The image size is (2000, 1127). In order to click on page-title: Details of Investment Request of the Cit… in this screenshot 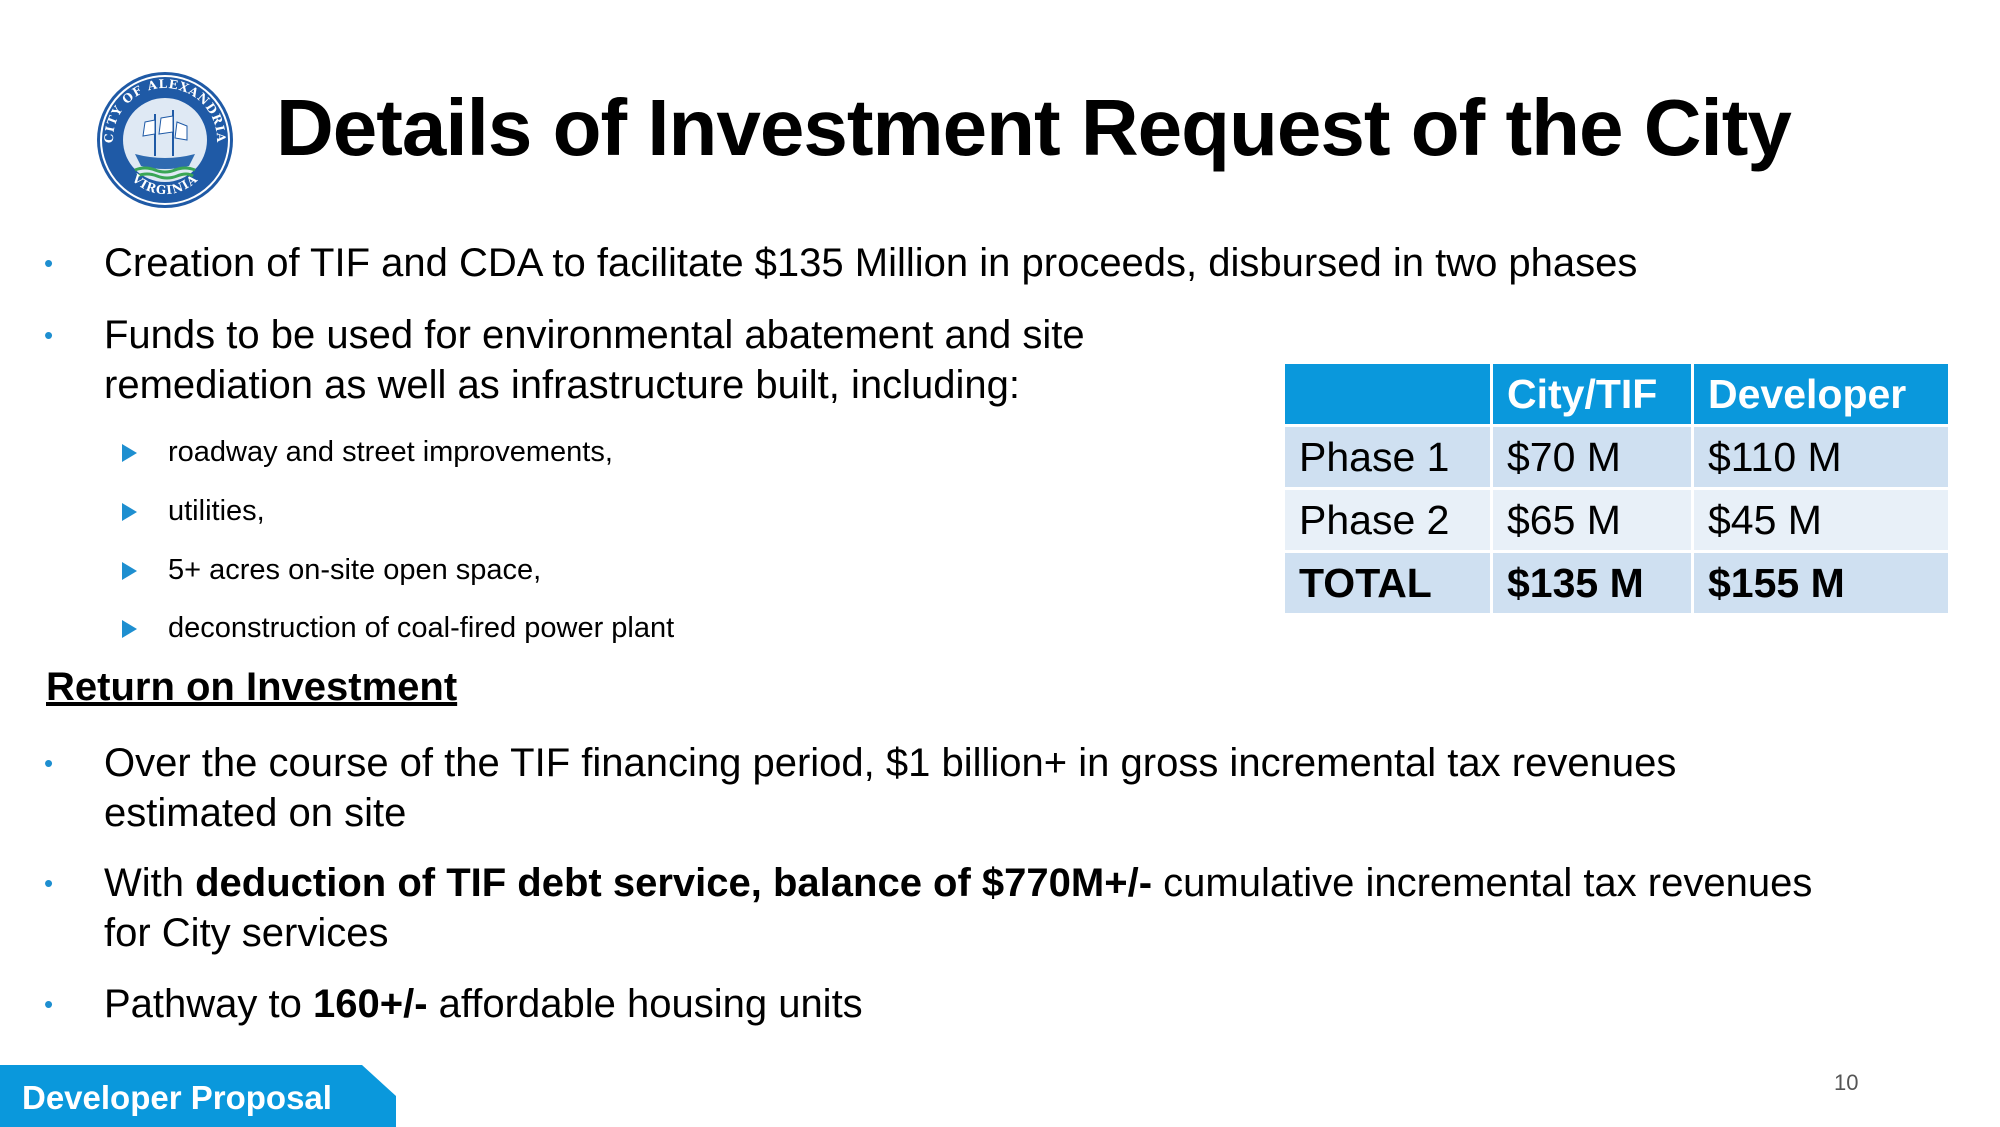, I will do `click(1034, 127)`.